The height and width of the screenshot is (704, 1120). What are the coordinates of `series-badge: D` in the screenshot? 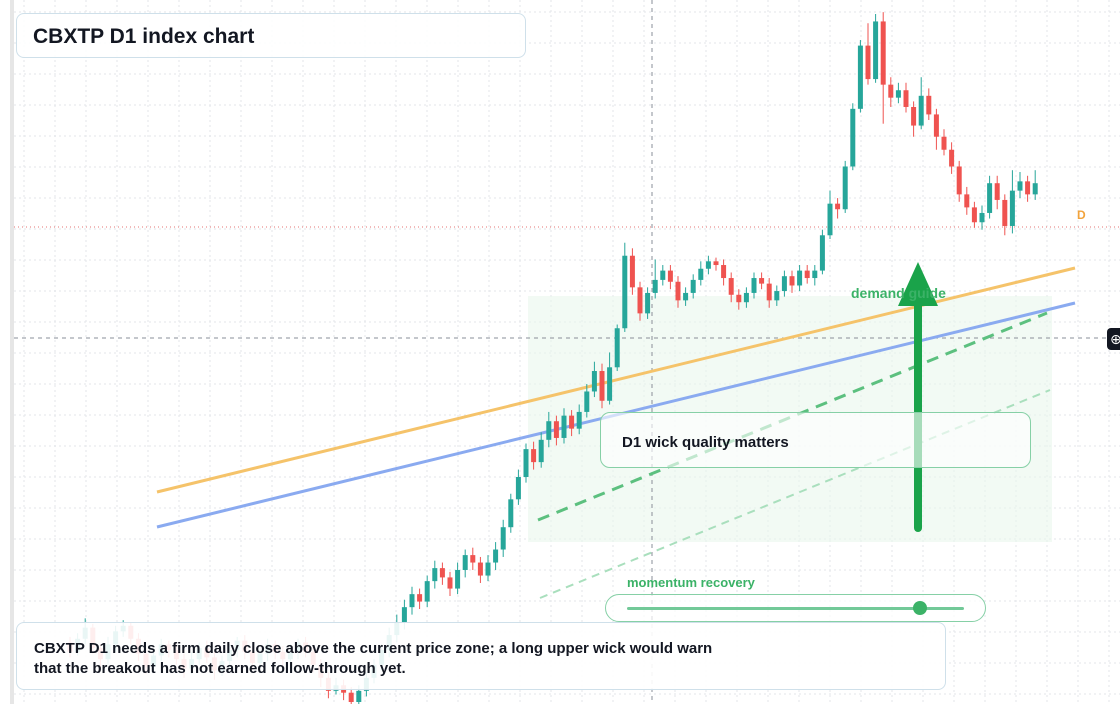 It's located at (1081, 215).